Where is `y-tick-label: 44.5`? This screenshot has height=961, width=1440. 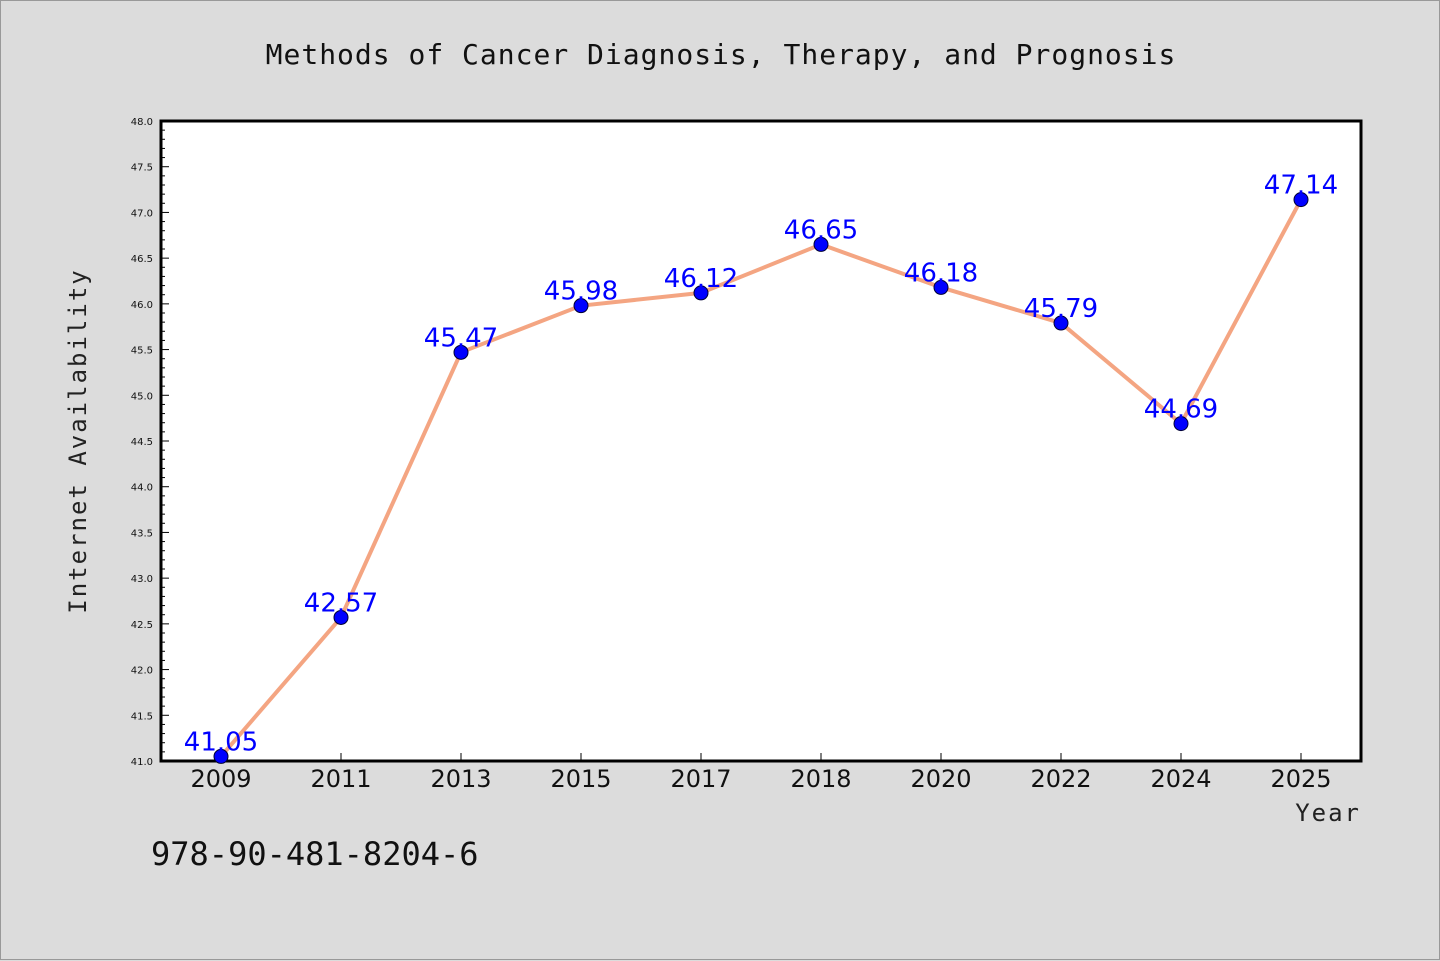
y-tick-label: 44.5 is located at coordinates (142, 442).